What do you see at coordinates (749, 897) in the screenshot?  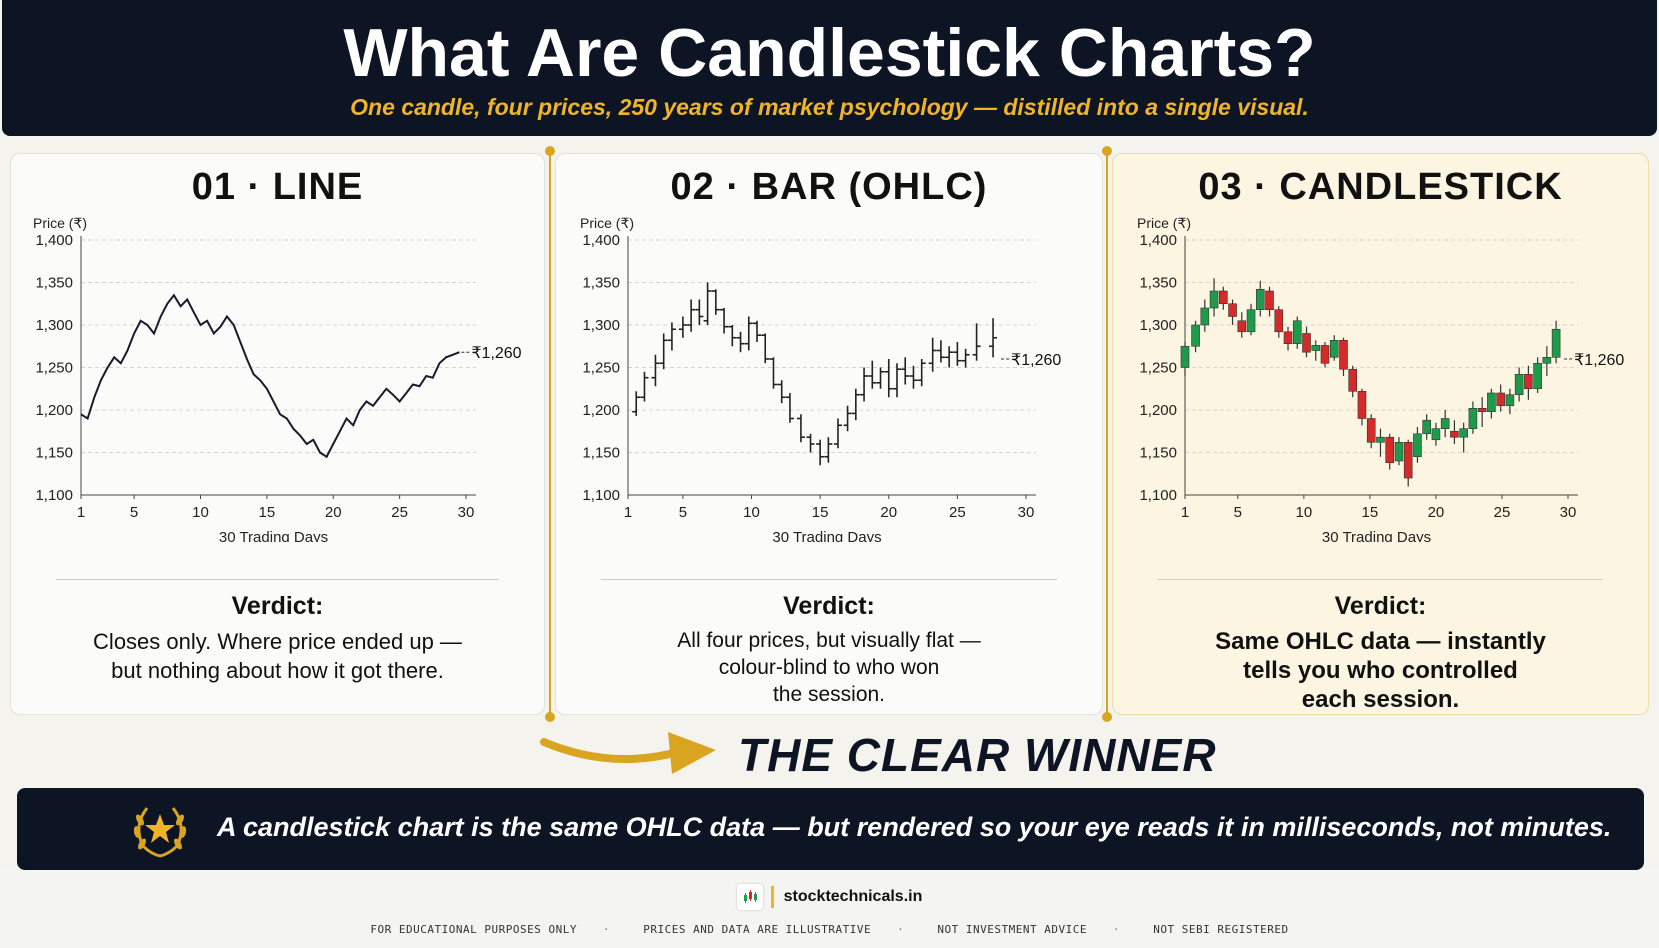 I see `brand-logo-icon` at bounding box center [749, 897].